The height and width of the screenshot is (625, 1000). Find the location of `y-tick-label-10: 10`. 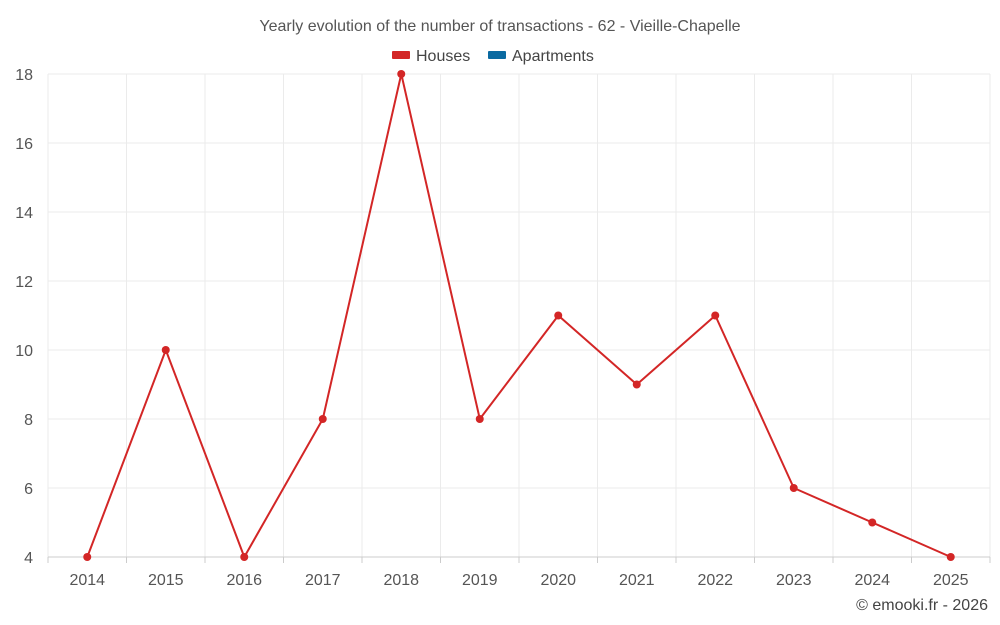

y-tick-label-10: 10 is located at coordinates (24, 351).